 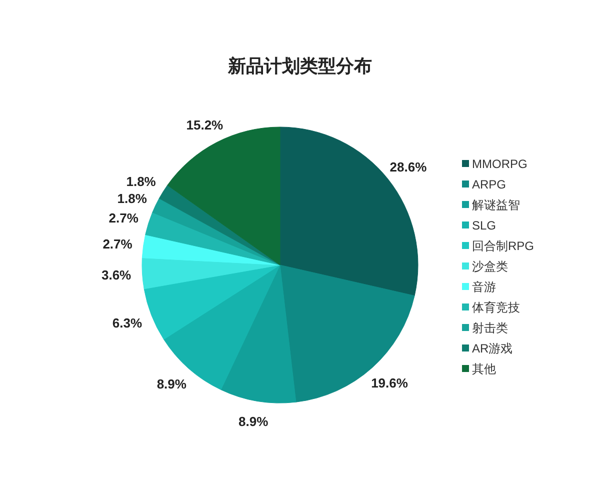 I want to click on legend-label: 回合制RPG, so click(x=503, y=246).